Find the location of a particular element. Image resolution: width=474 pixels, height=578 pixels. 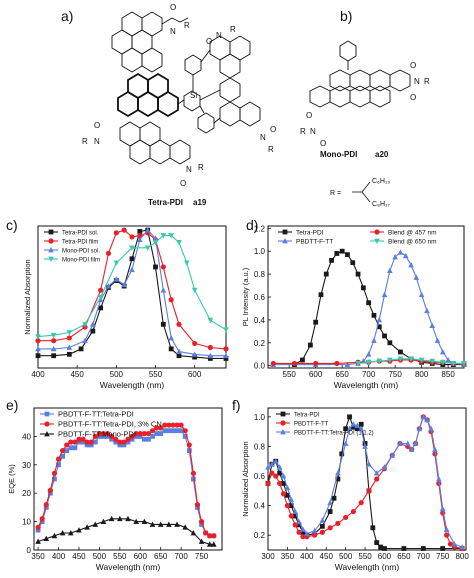

x-tick-label-f-5: 550 is located at coordinates (365, 556).